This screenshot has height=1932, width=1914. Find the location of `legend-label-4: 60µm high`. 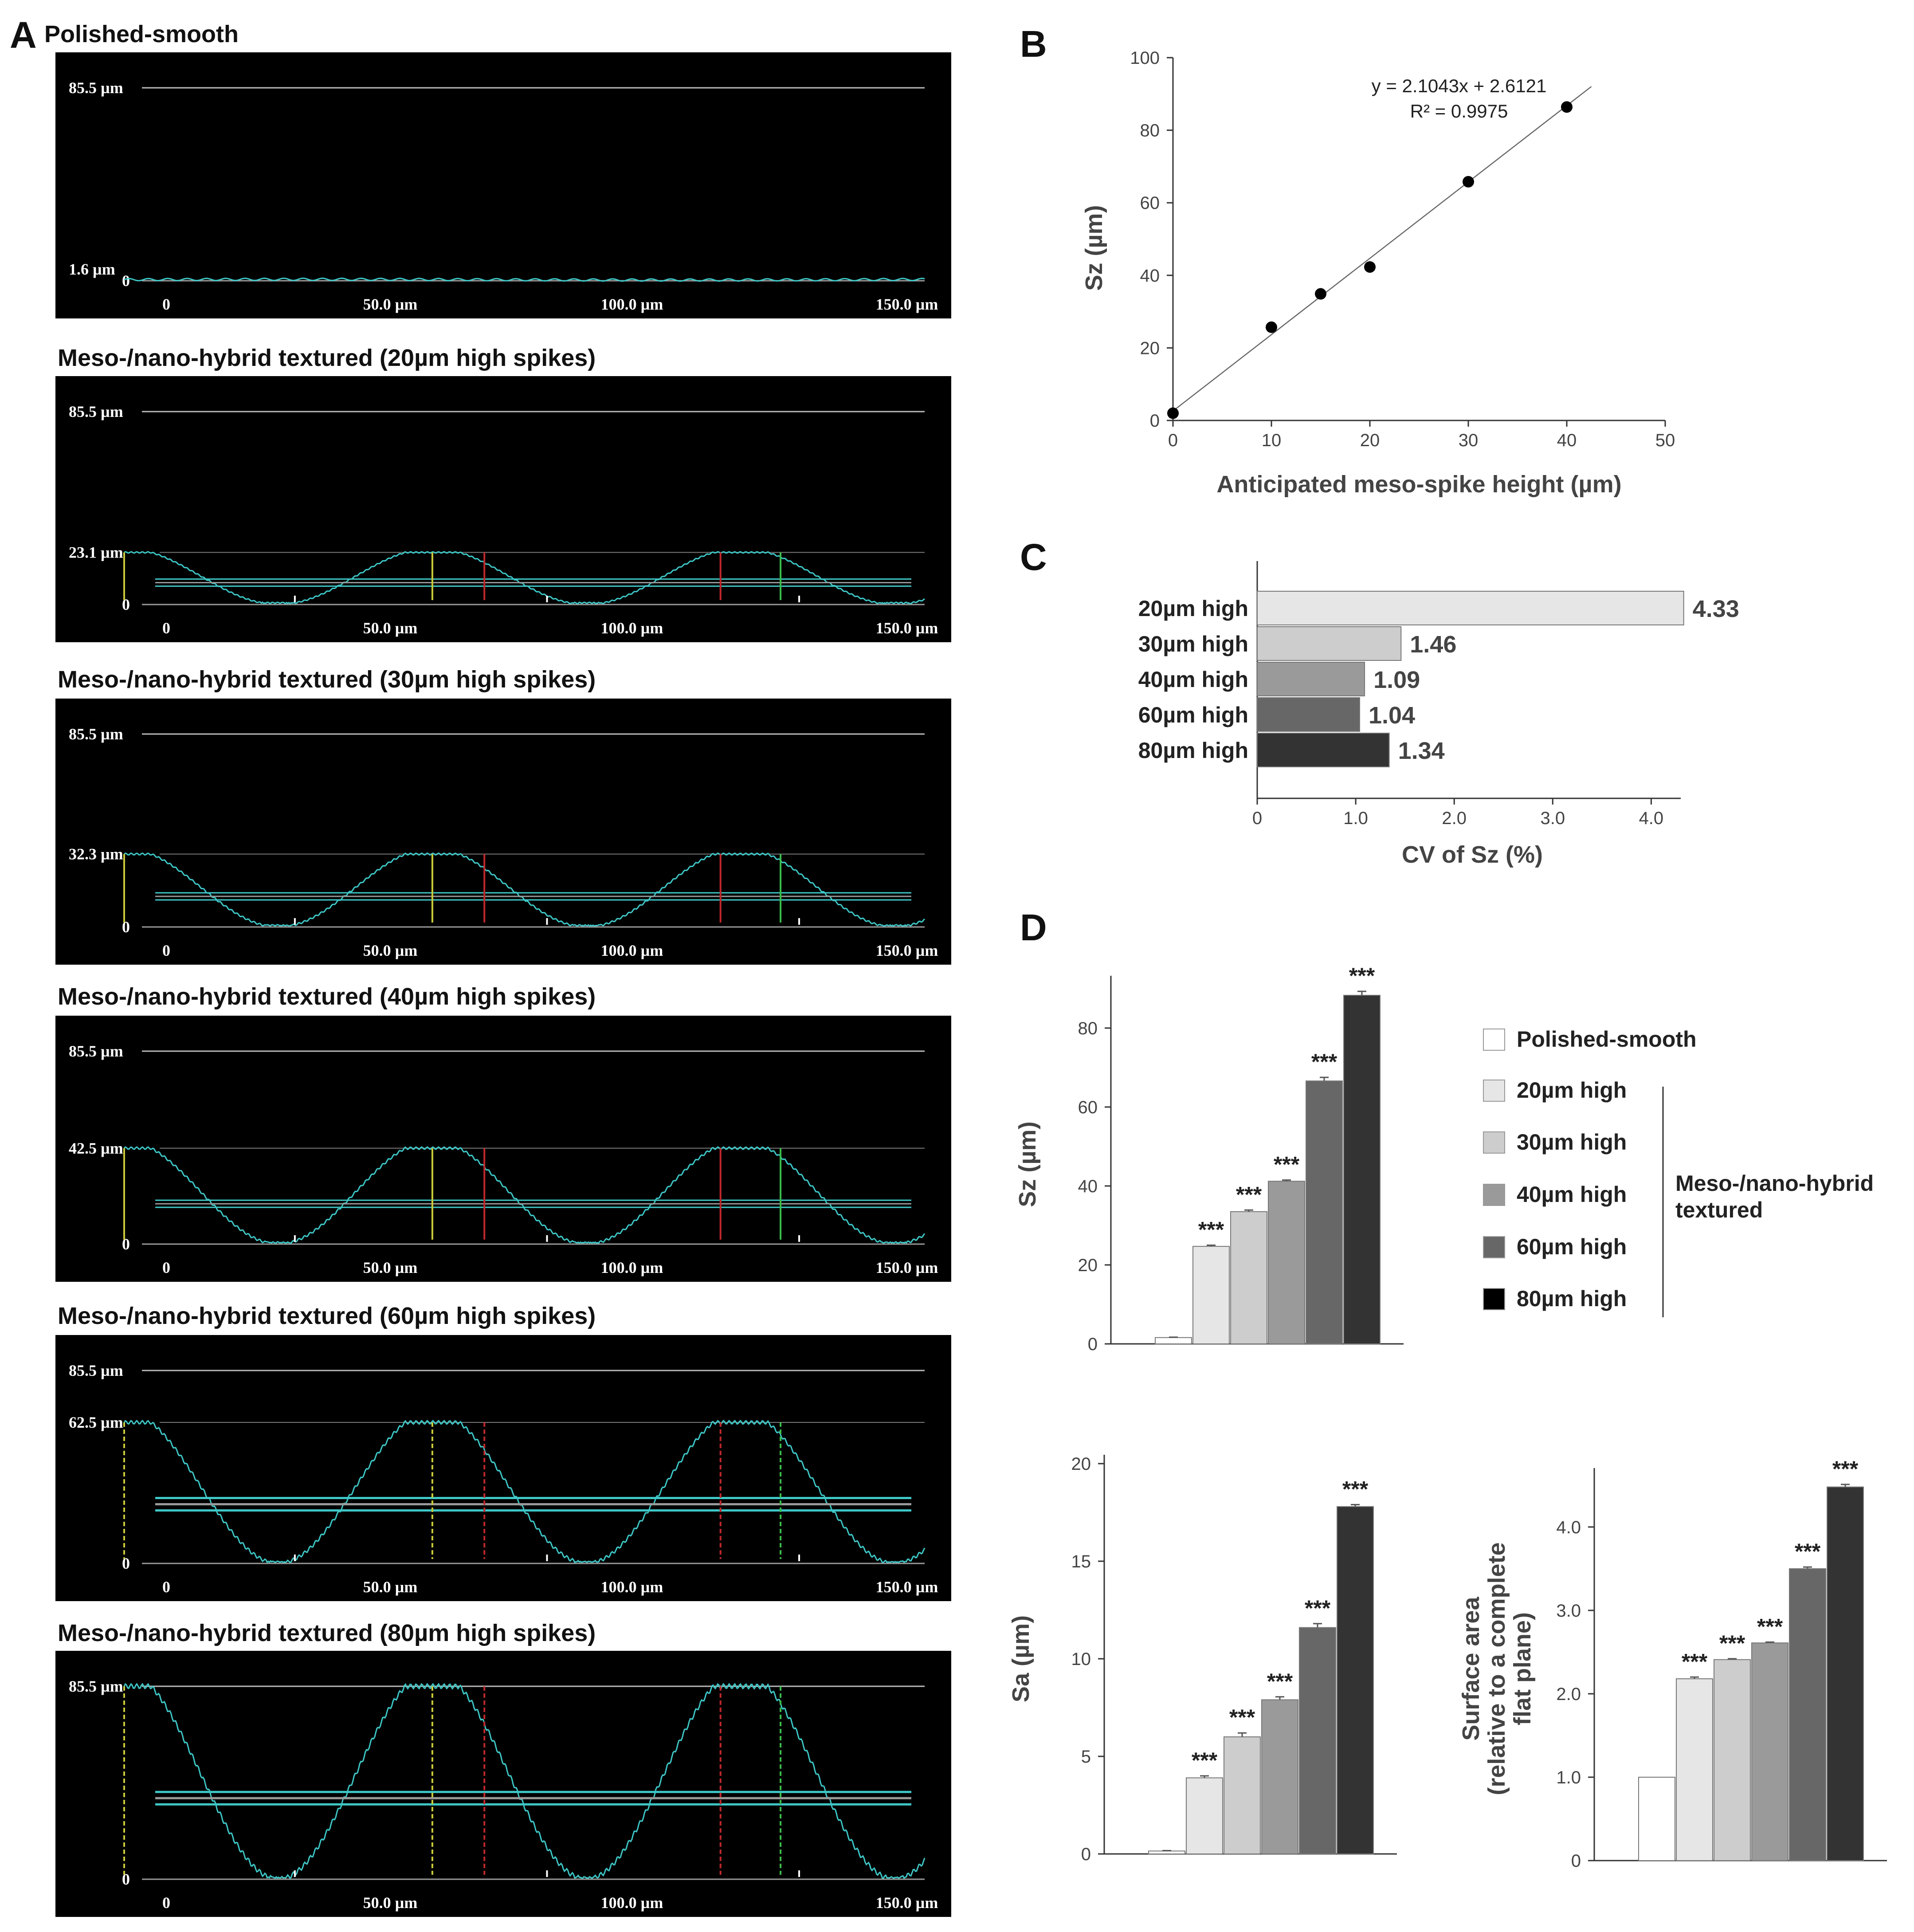

legend-label-4: 60µm high is located at coordinates (1572, 1246).